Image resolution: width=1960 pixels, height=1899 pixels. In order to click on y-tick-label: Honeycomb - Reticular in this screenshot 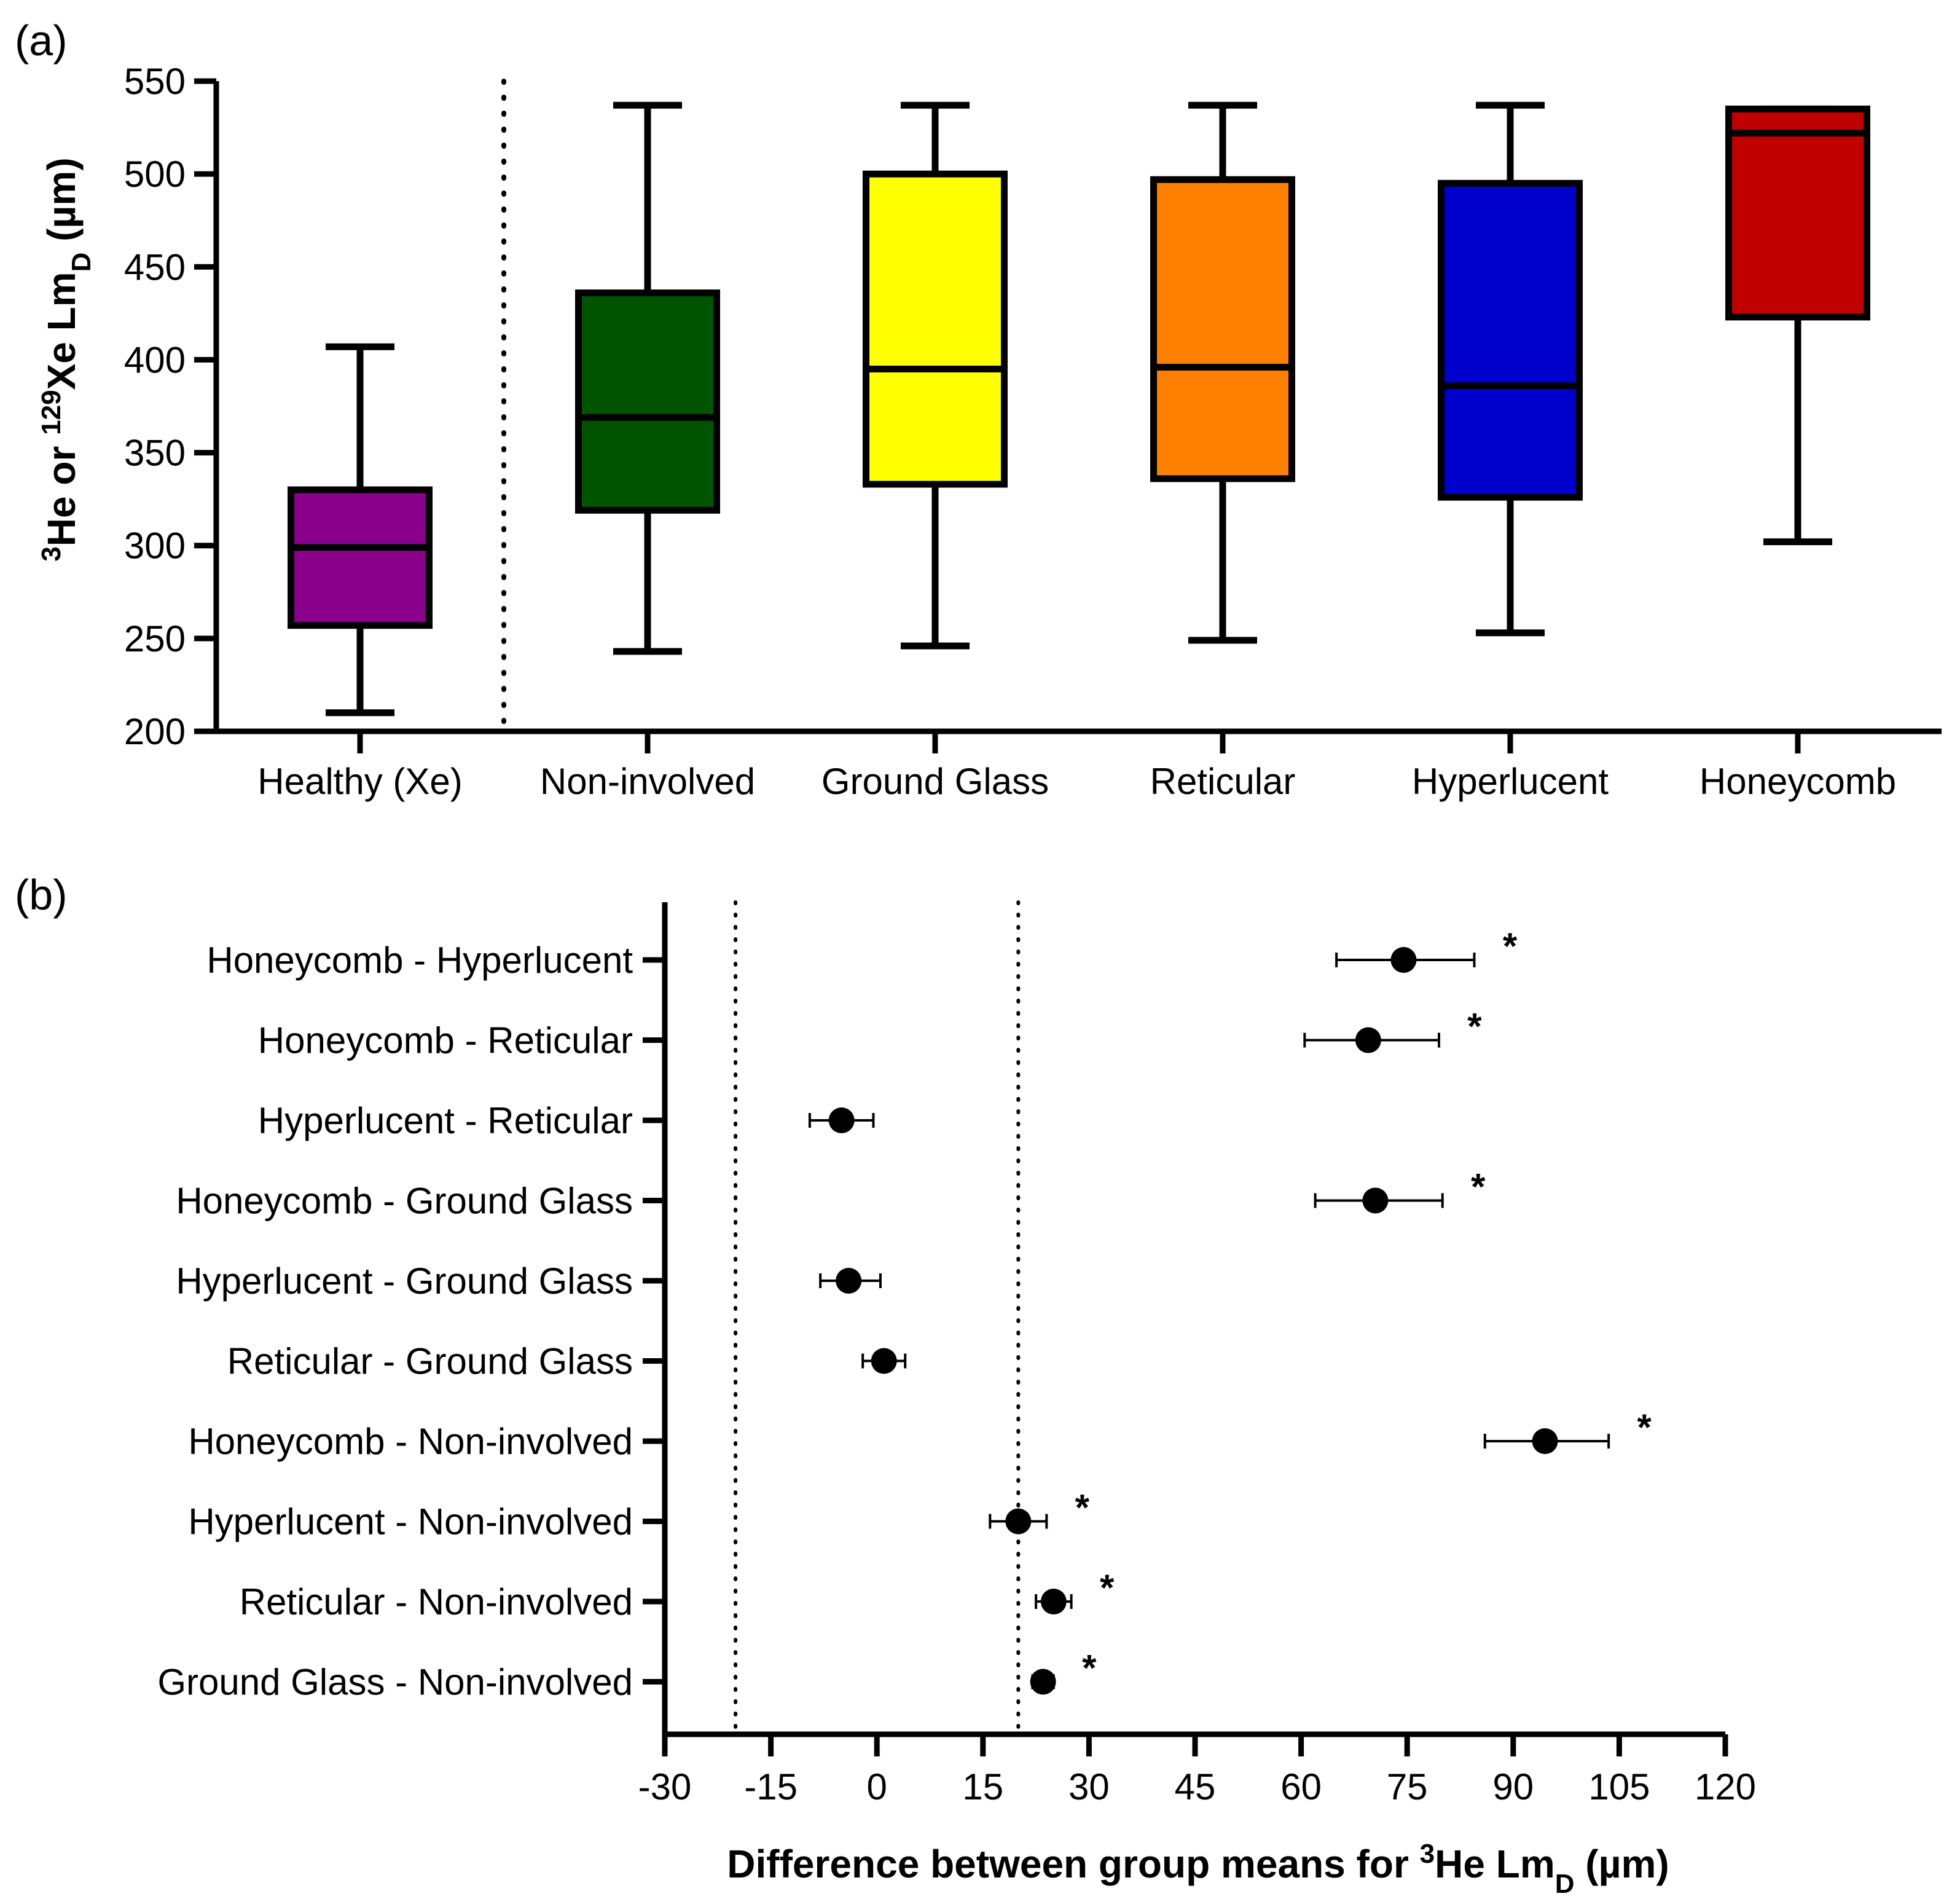, I will do `click(445, 1040)`.